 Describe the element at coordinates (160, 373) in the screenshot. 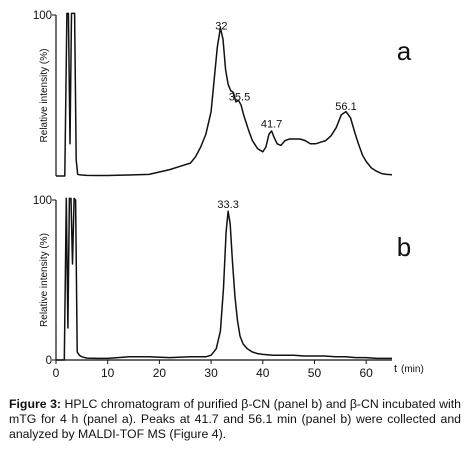

I see `x-tick-label: 20` at that location.